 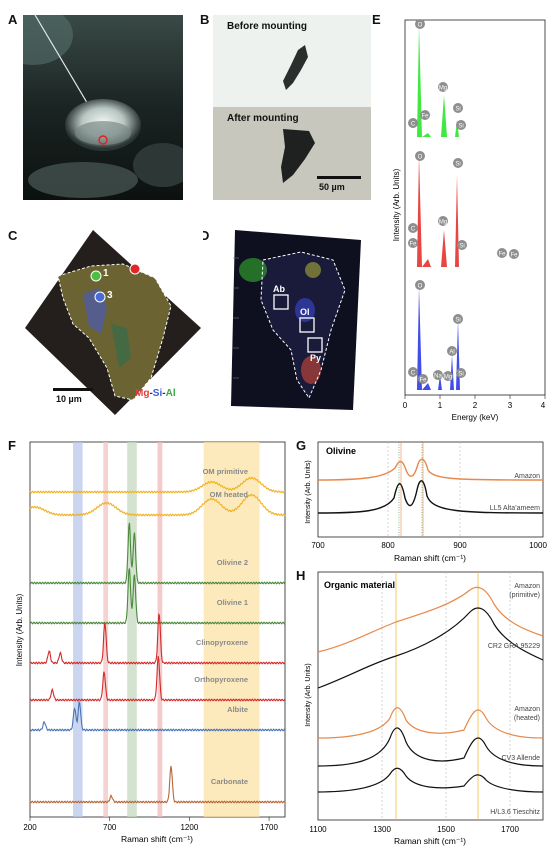 What do you see at coordinates (13, 19) in the screenshot?
I see `panel-letter-a: A` at bounding box center [13, 19].